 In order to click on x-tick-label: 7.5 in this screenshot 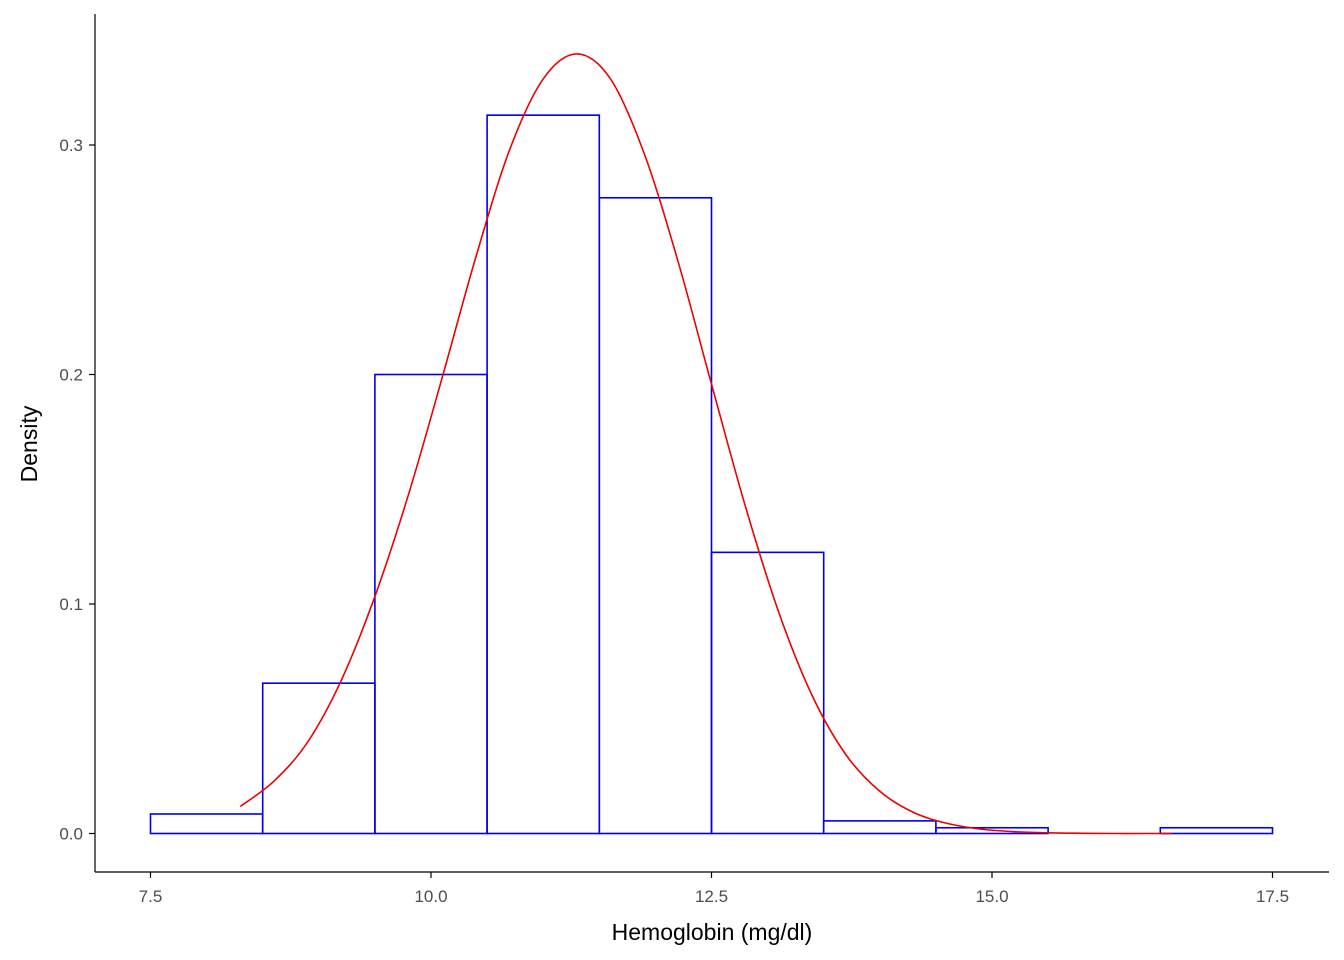, I will do `click(151, 896)`.